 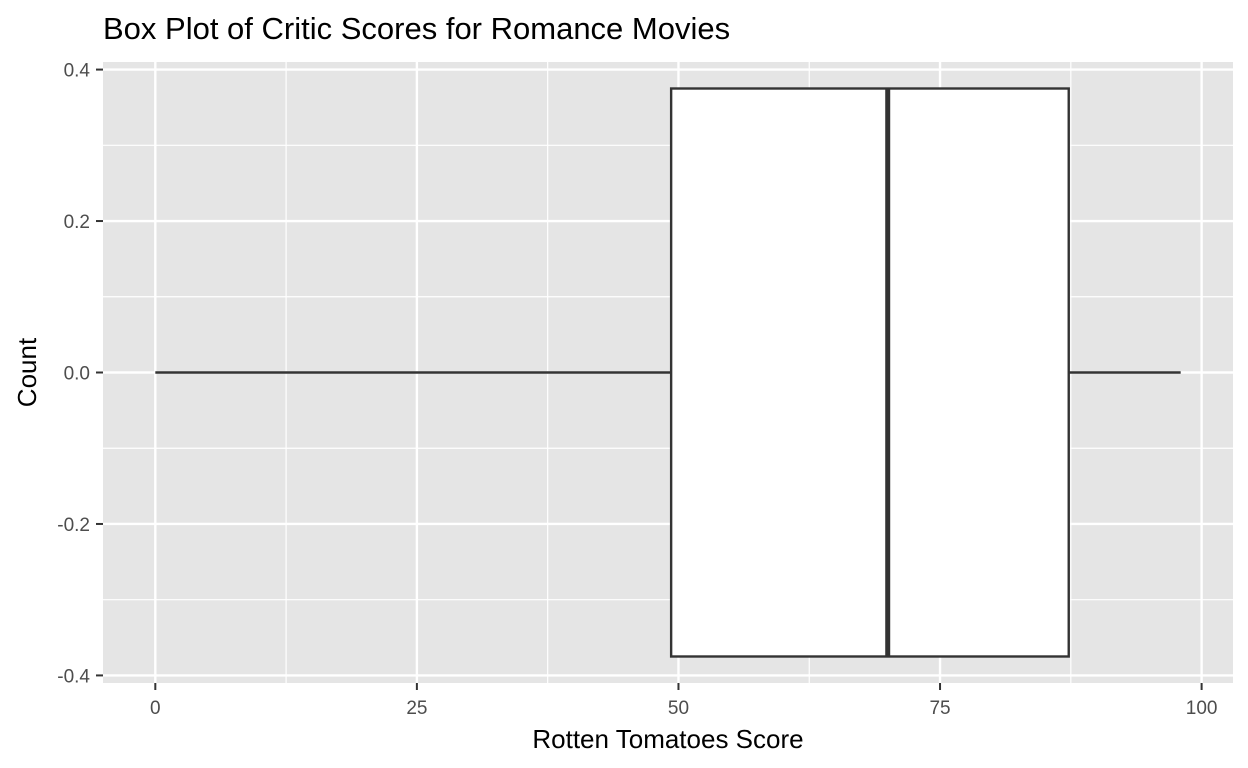 I want to click on y-tick-label: 0.2, so click(x=77, y=222).